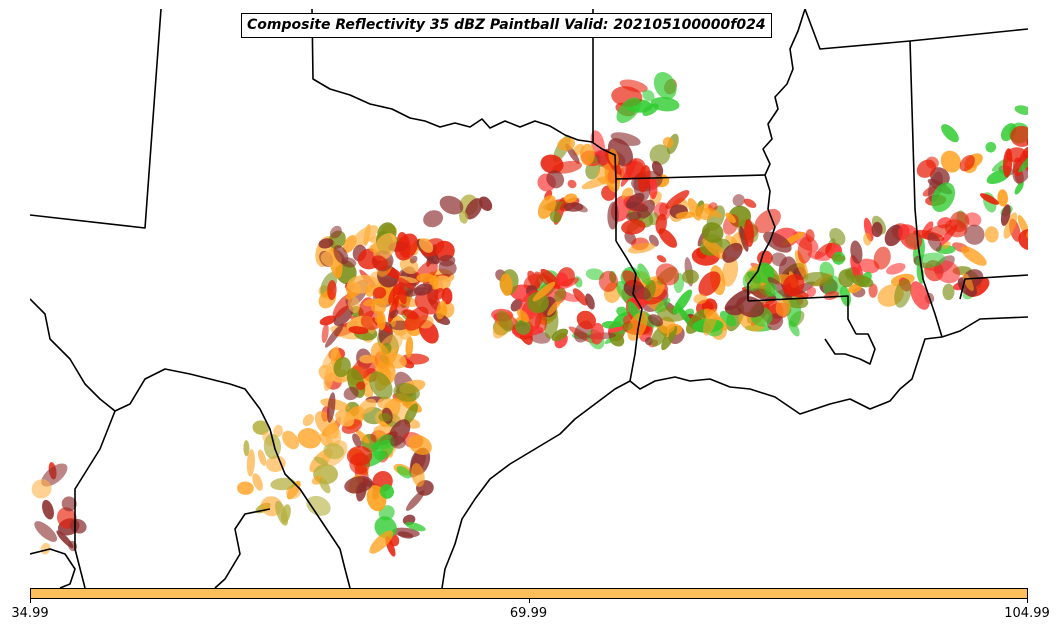  I want to click on boundary-nm-west, so click(96, 119).